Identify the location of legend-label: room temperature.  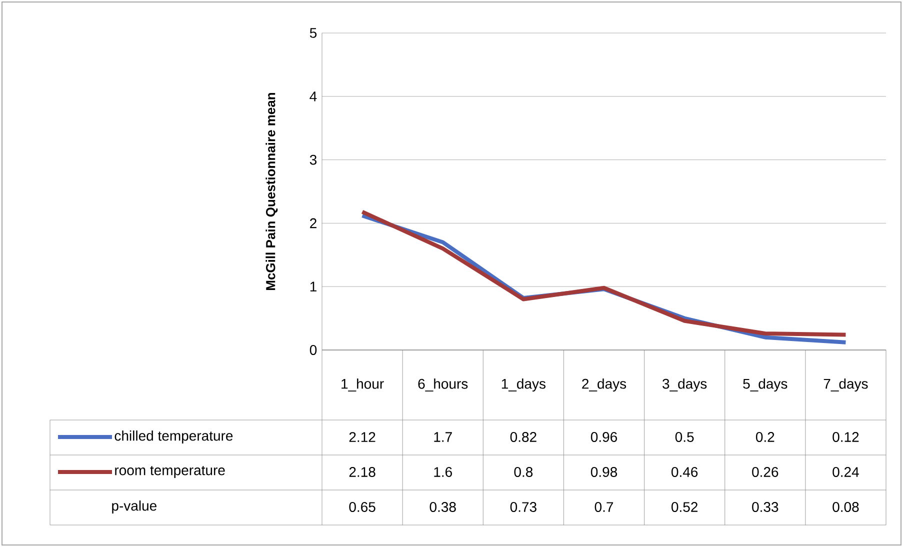
(170, 472).